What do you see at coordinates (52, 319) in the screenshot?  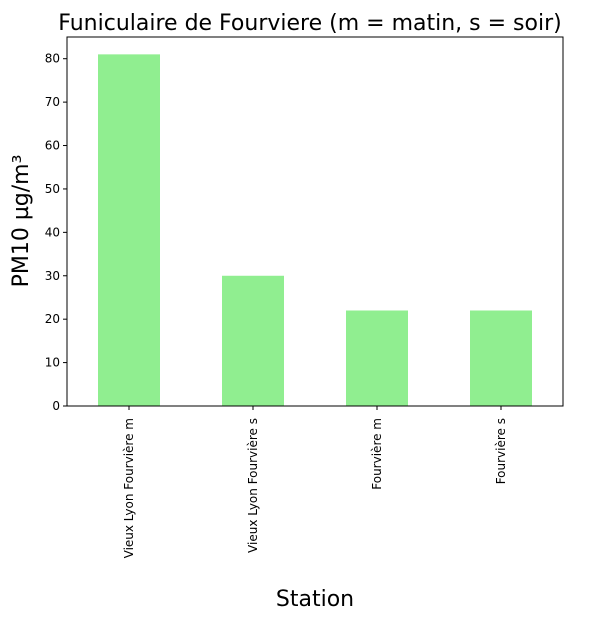 I see `y-tick-label: 20` at bounding box center [52, 319].